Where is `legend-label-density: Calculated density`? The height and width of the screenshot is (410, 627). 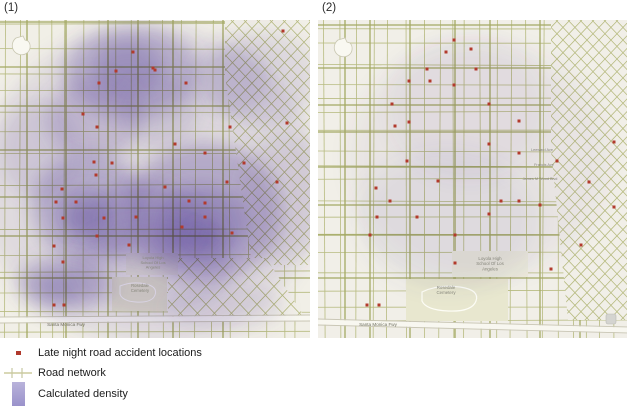 legend-label-density: Calculated density is located at coordinates (83, 394).